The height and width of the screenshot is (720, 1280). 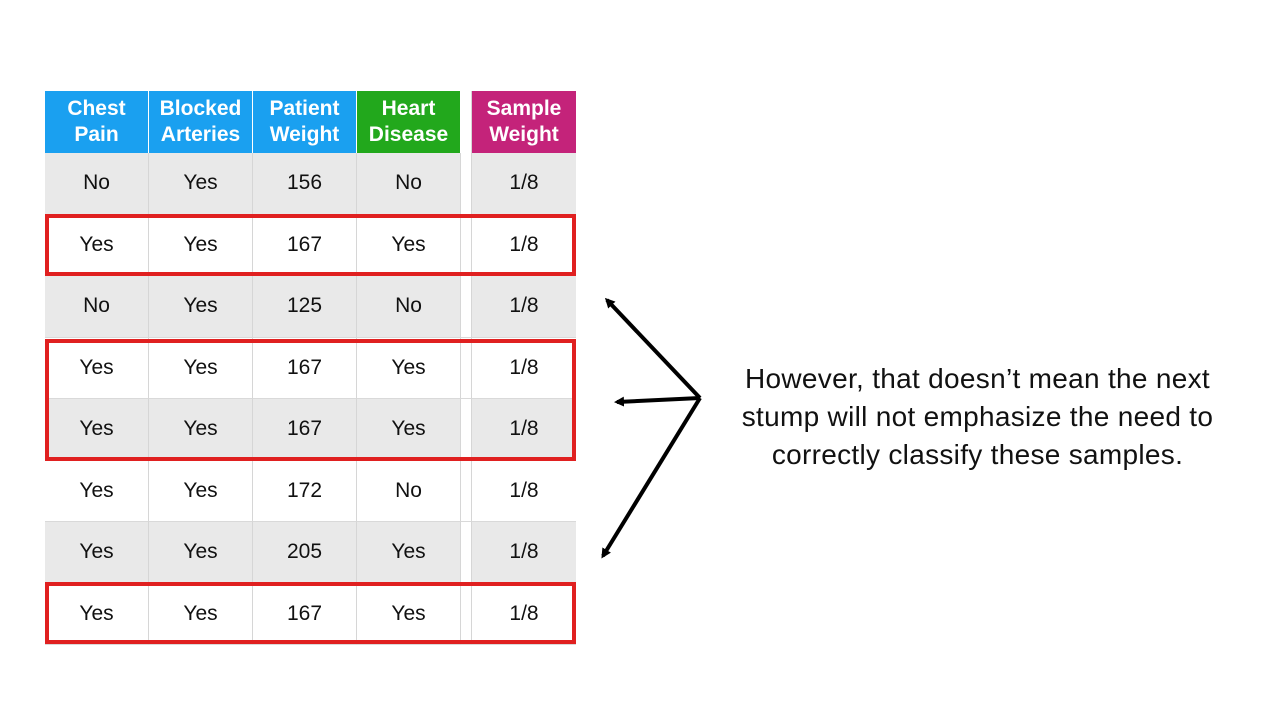 What do you see at coordinates (651, 477) in the screenshot?
I see `arrow-down` at bounding box center [651, 477].